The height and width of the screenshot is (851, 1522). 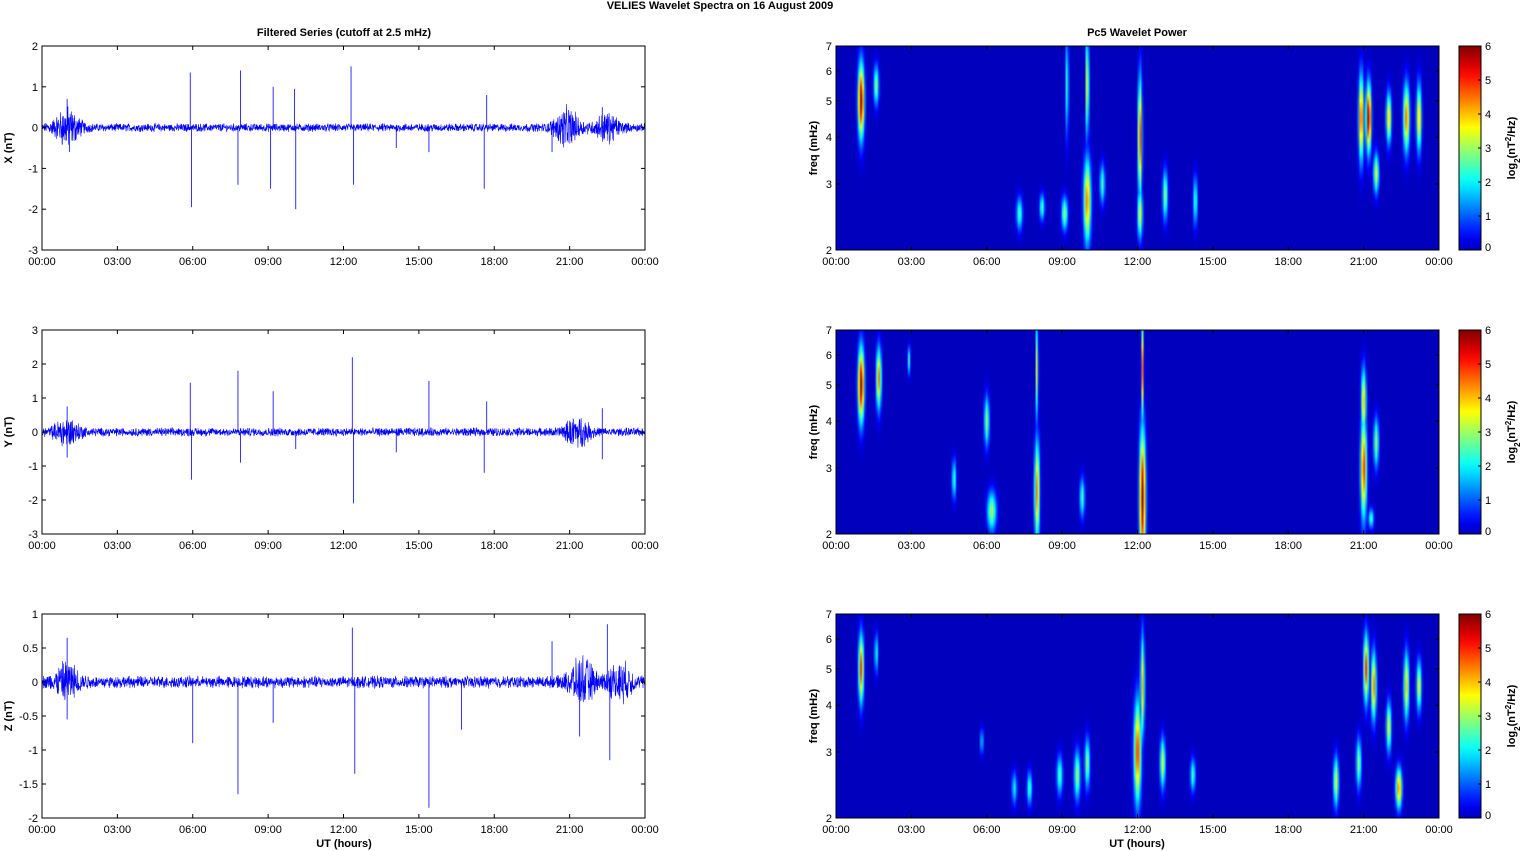 I want to click on spectrum-y-ytick-label: 3, so click(x=829, y=469).